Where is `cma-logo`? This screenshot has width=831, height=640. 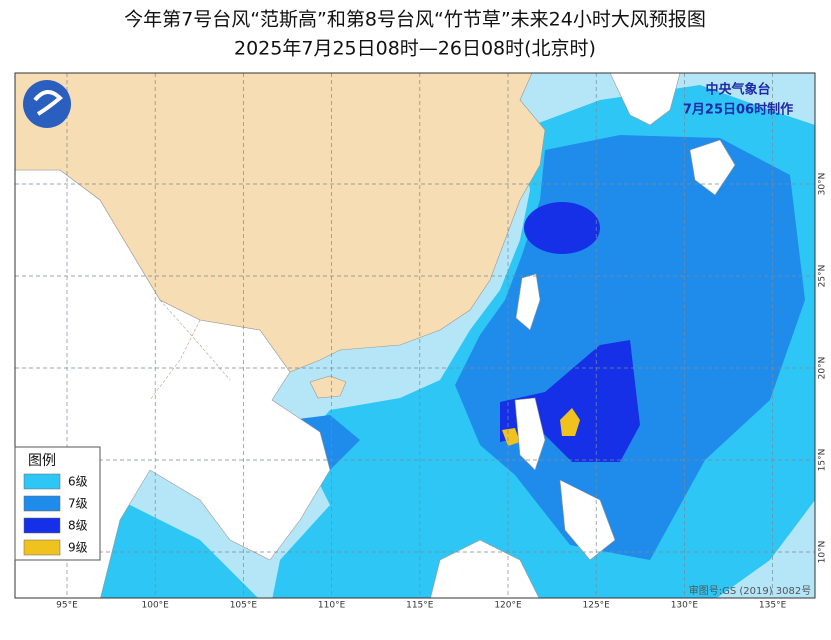
cma-logo is located at coordinates (47, 104).